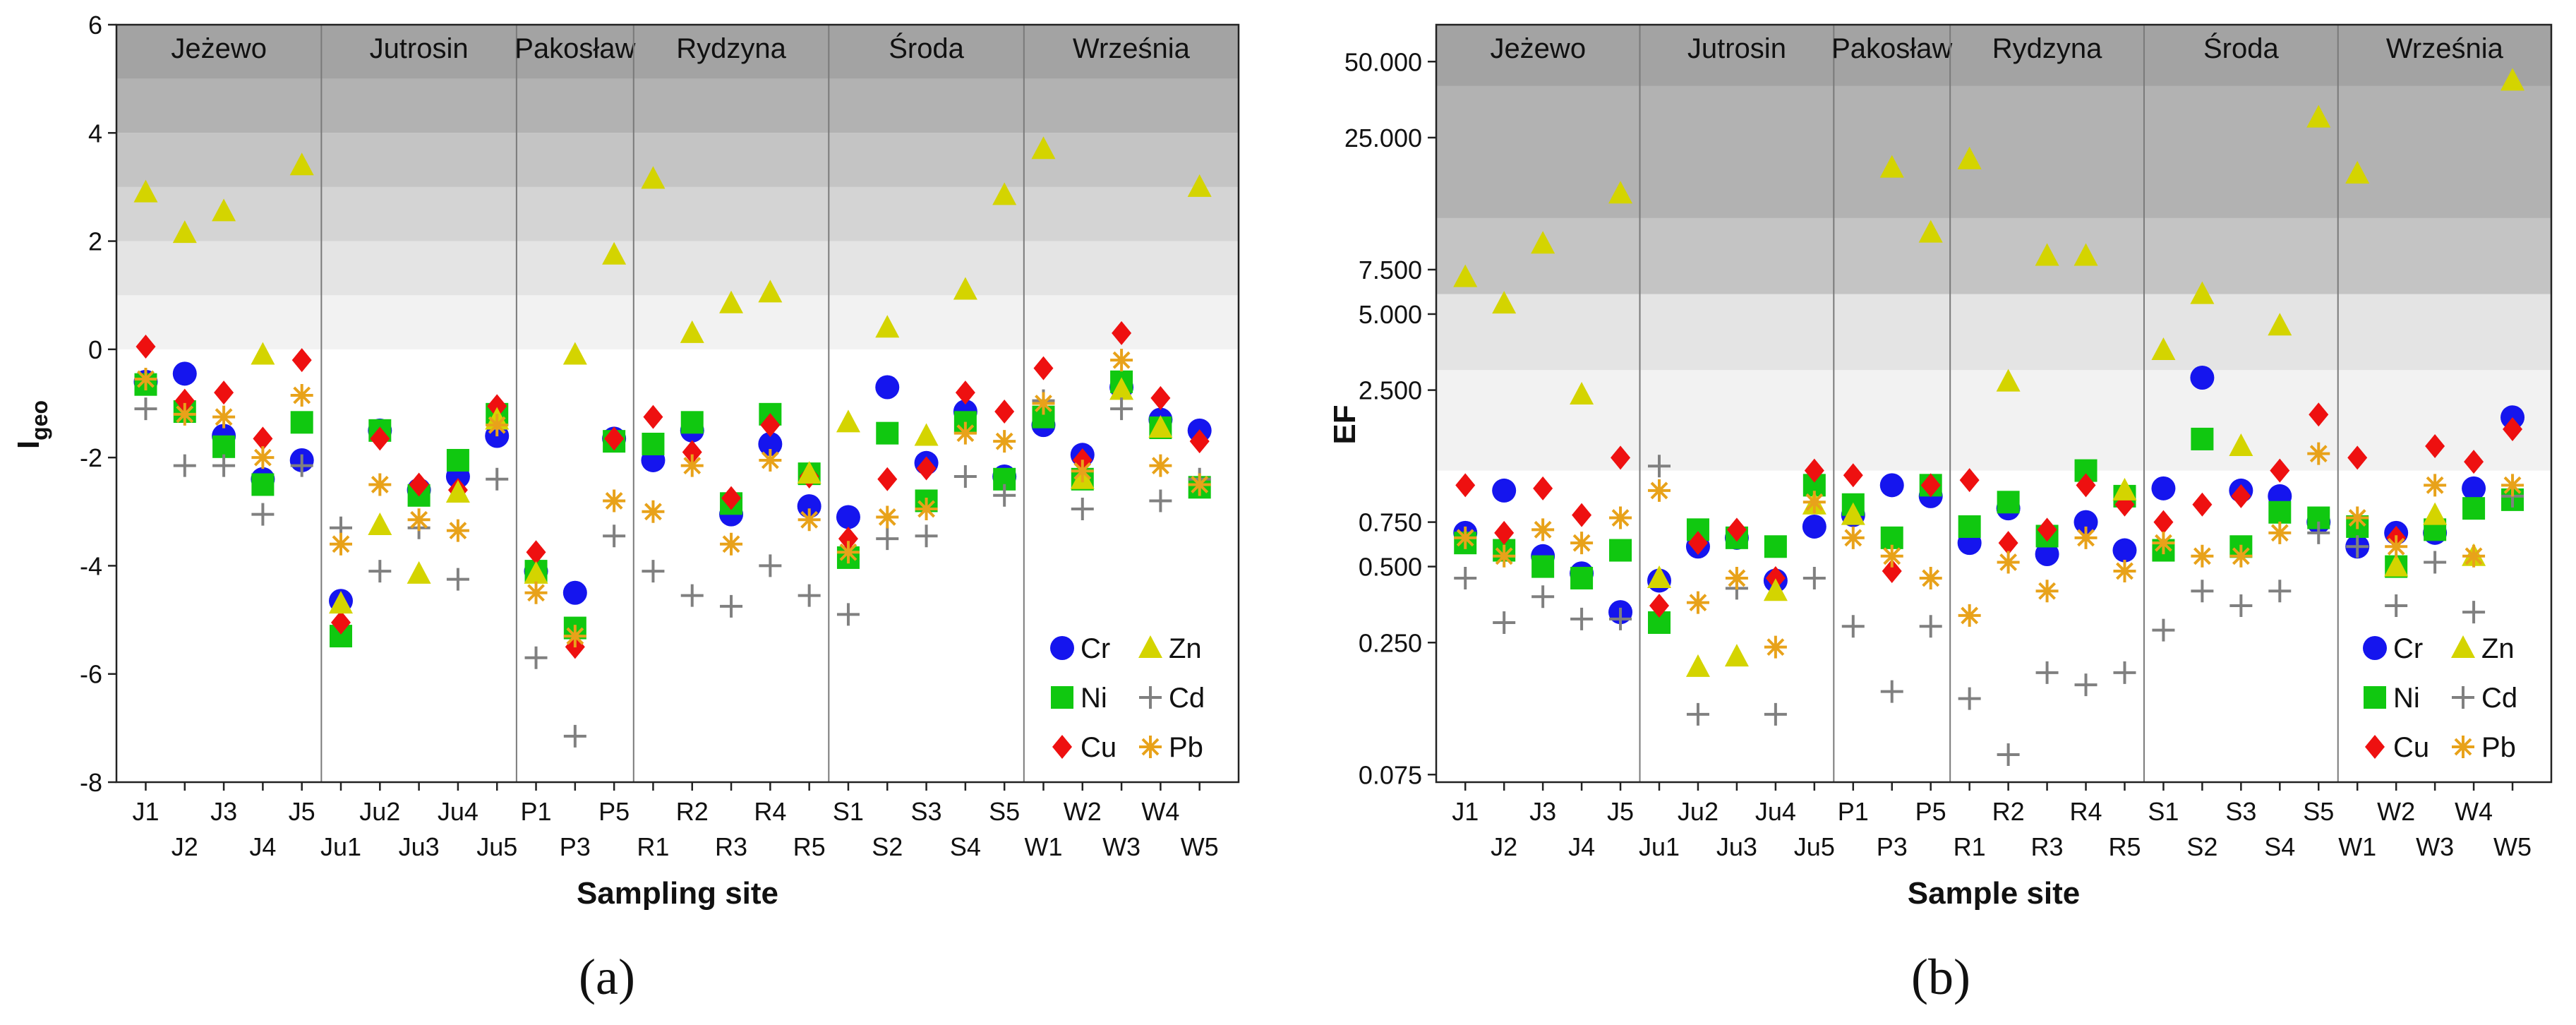  I want to click on point-zn-j2, so click(184, 232).